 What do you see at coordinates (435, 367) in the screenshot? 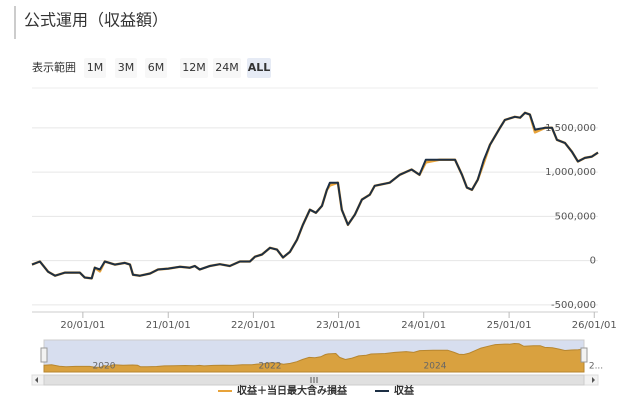
I see `navigator-label: 2024` at bounding box center [435, 367].